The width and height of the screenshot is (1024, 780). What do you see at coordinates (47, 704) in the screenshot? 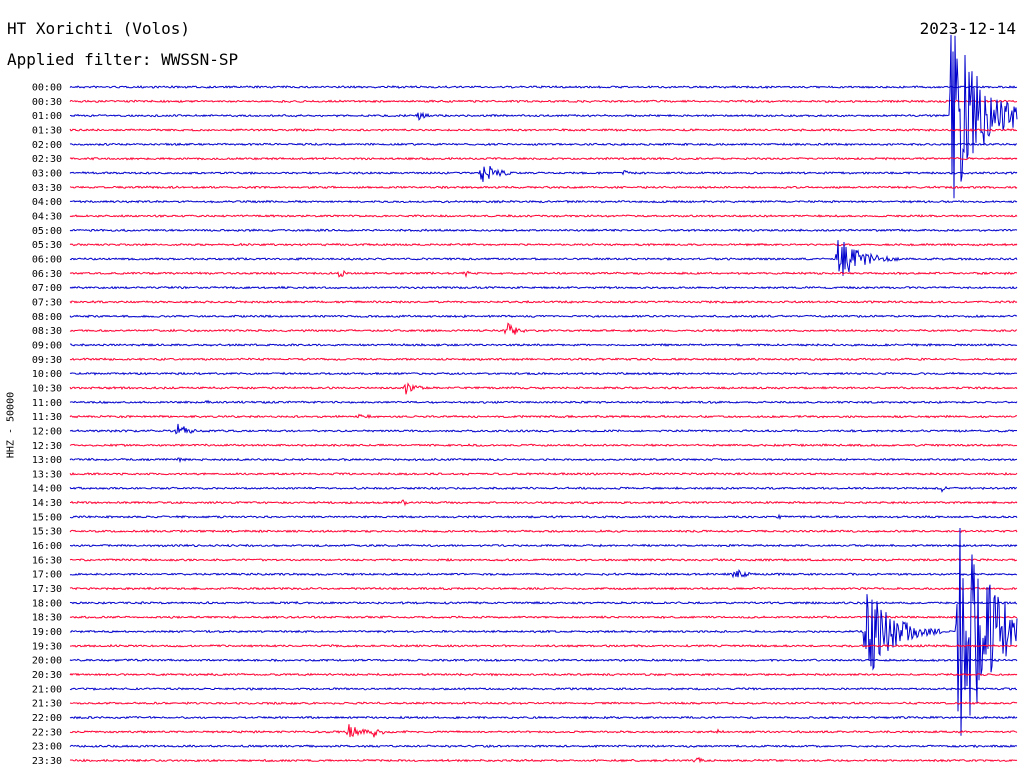
I see `row-label-2130: 21:30` at bounding box center [47, 704].